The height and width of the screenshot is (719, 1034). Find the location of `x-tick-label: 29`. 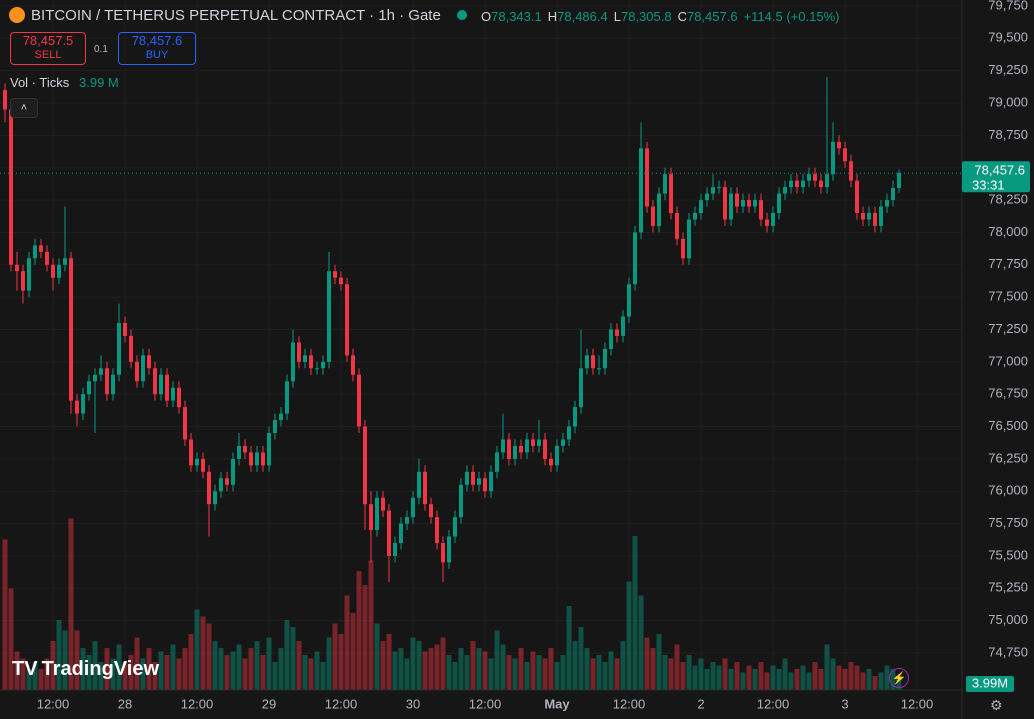

x-tick-label: 29 is located at coordinates (269, 703).